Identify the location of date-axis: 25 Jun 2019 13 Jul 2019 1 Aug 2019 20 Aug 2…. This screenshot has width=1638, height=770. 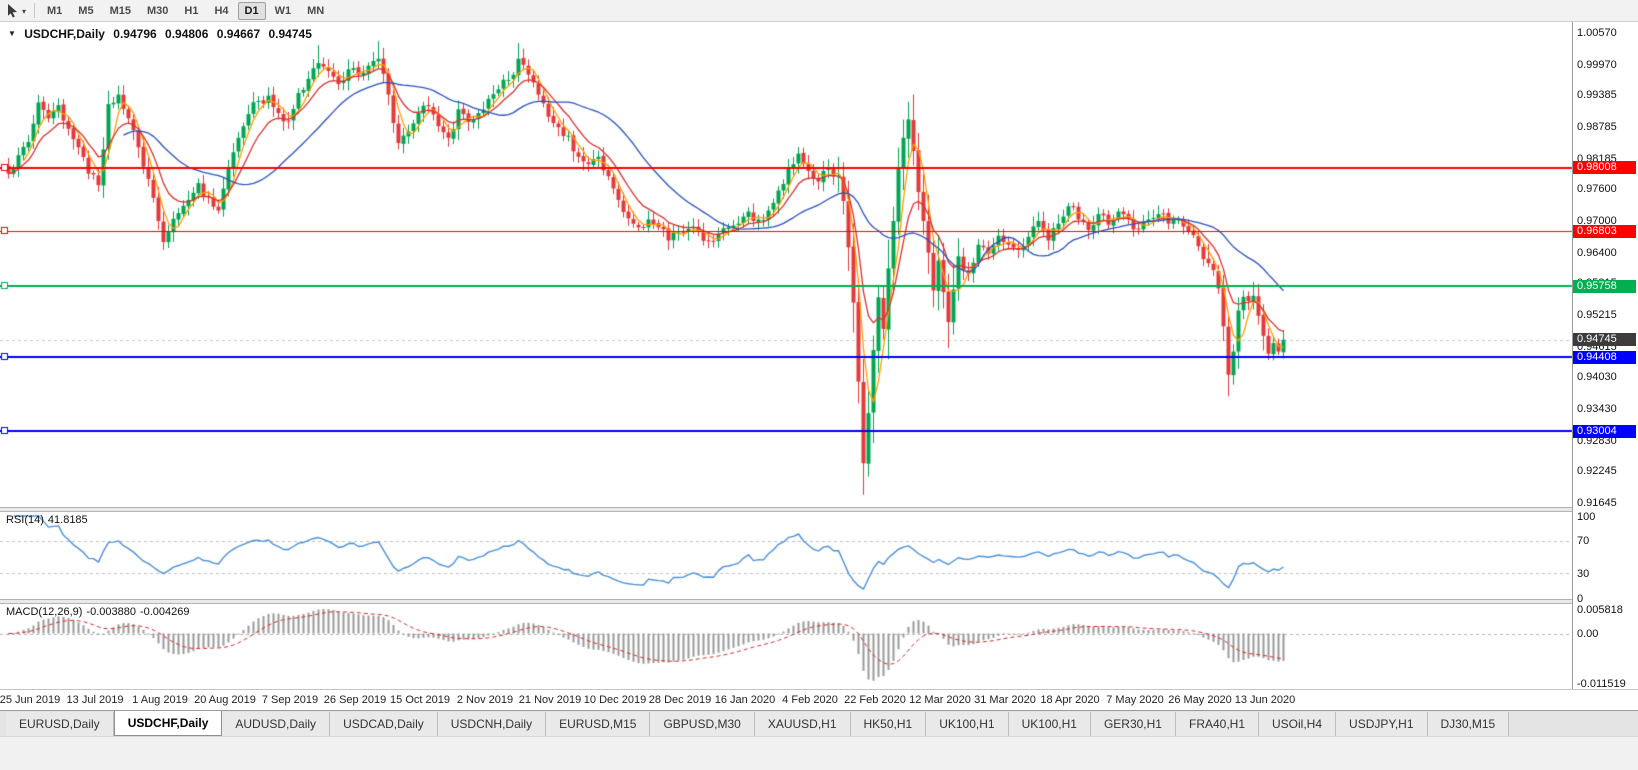
(786, 700).